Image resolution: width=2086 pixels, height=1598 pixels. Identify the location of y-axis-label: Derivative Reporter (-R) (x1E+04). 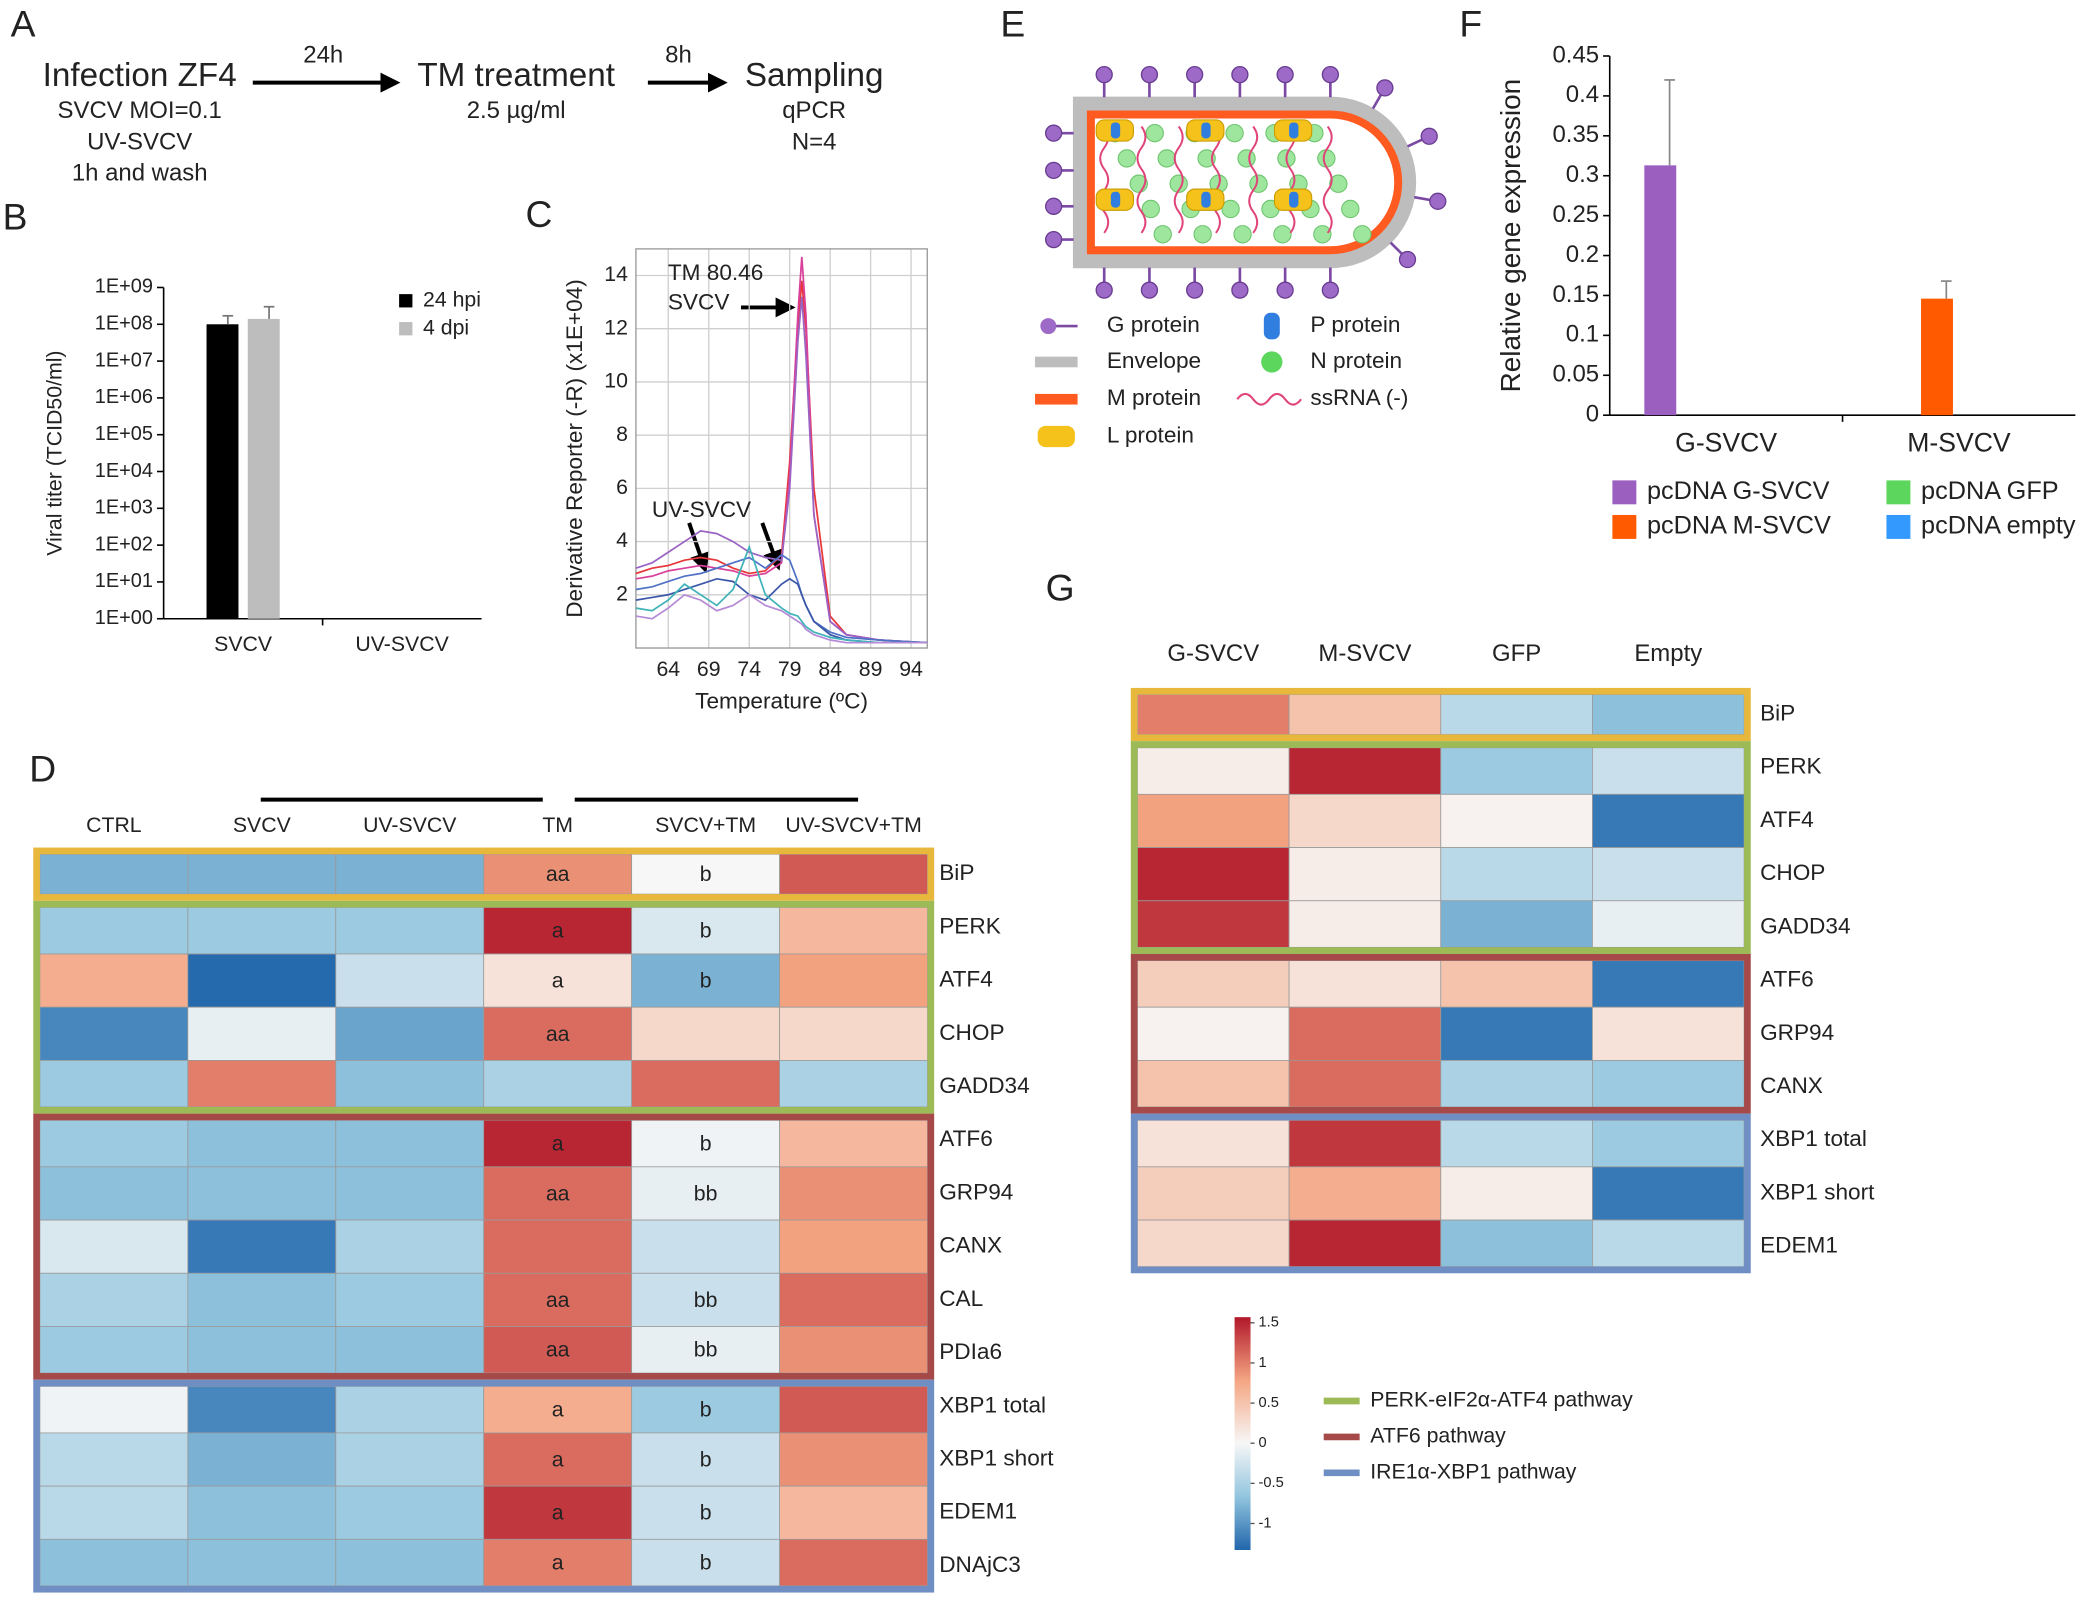
(574, 448).